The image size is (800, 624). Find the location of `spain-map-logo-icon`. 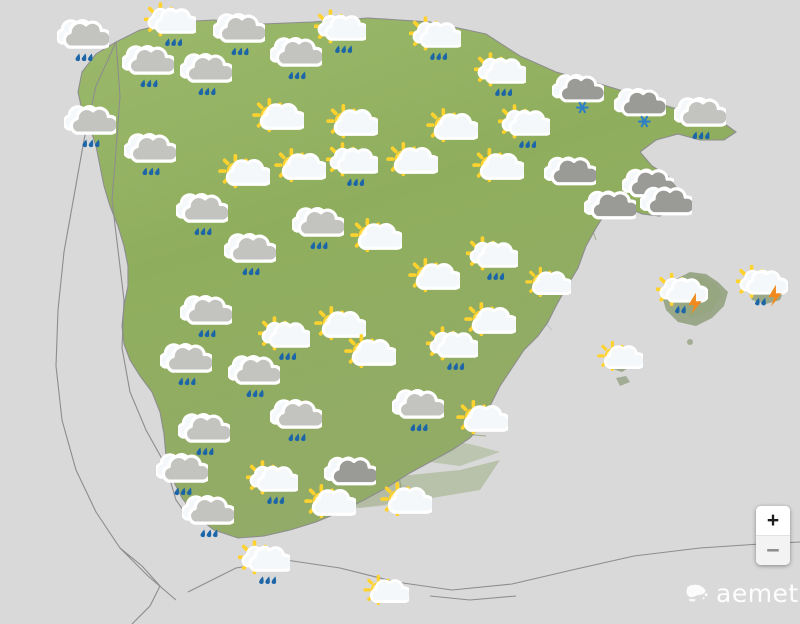

spain-map-logo-icon is located at coordinates (697, 593).